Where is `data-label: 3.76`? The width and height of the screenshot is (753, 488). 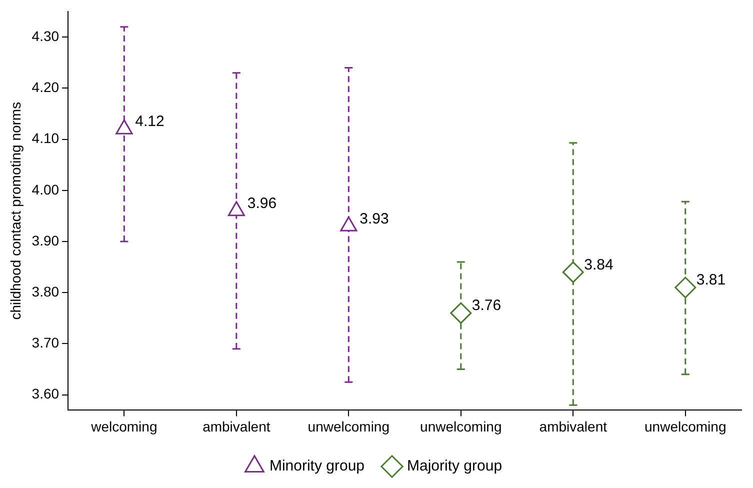
data-label: 3.76 is located at coordinates (487, 305).